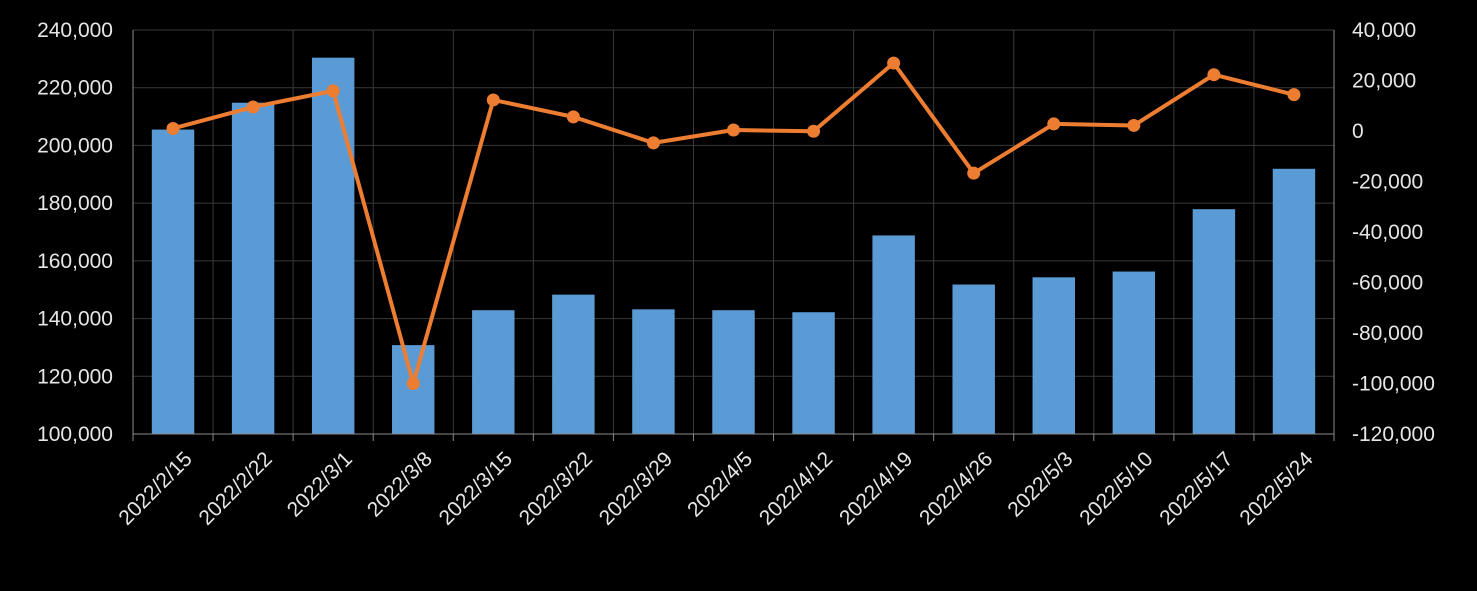  What do you see at coordinates (75, 261) in the screenshot?
I see `left-tick-label: 160,000` at bounding box center [75, 261].